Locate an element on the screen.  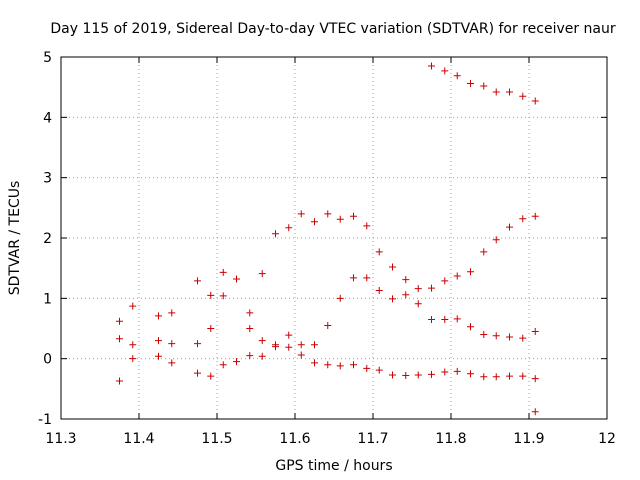
x-tick-label: 11.5 is located at coordinates (216, 439).